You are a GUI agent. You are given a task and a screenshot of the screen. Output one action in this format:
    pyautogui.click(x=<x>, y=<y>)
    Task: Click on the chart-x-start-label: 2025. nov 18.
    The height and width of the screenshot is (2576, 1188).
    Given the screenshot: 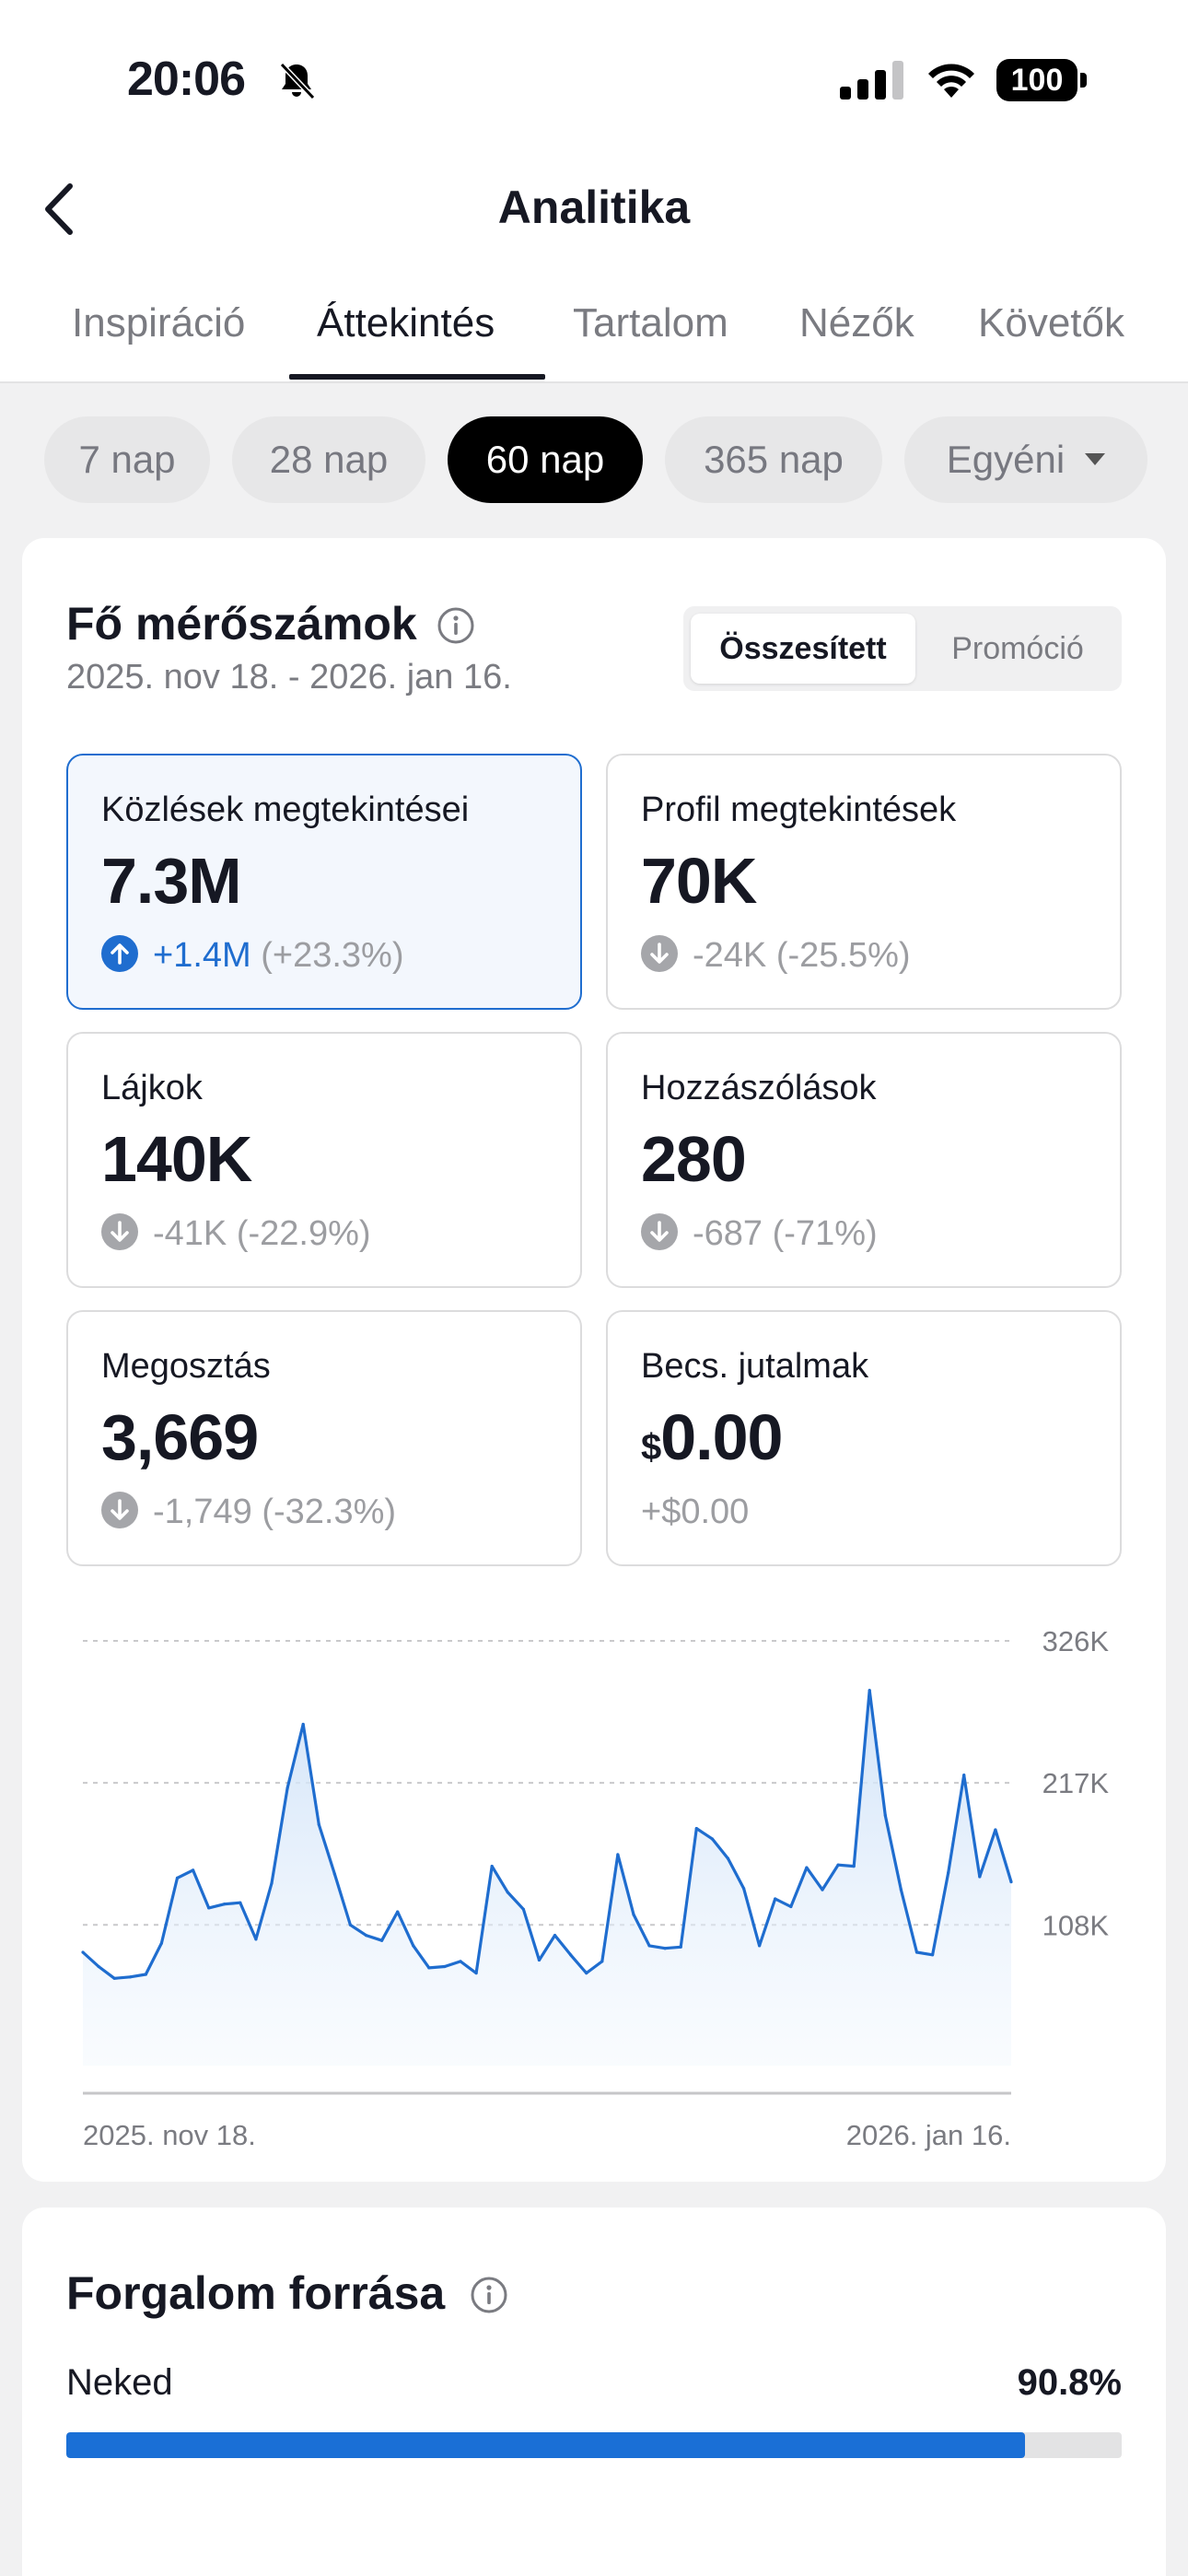 What is the action you would take?
    pyautogui.click(x=169, y=2135)
    